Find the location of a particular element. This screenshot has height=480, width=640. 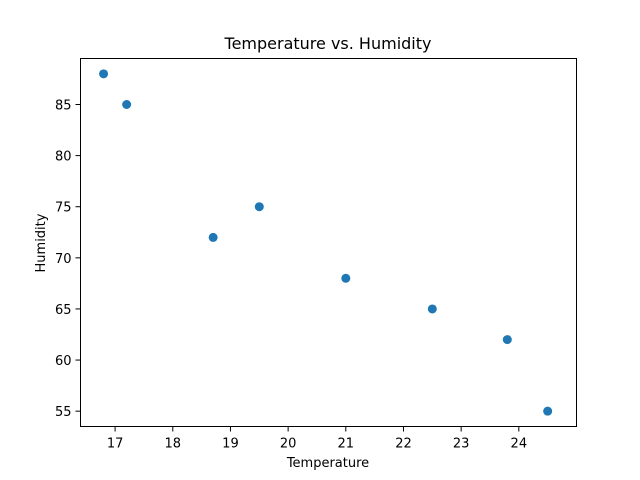

y-tick-label: 75 is located at coordinates (63, 208).